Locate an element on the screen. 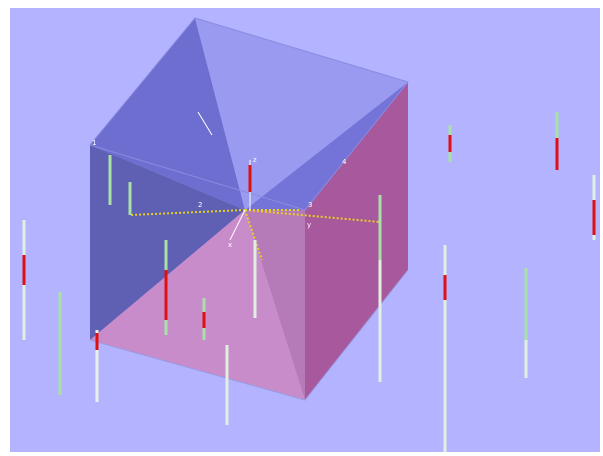 This screenshot has height=456, width=603. top-left-face is located at coordinates (167, 114).